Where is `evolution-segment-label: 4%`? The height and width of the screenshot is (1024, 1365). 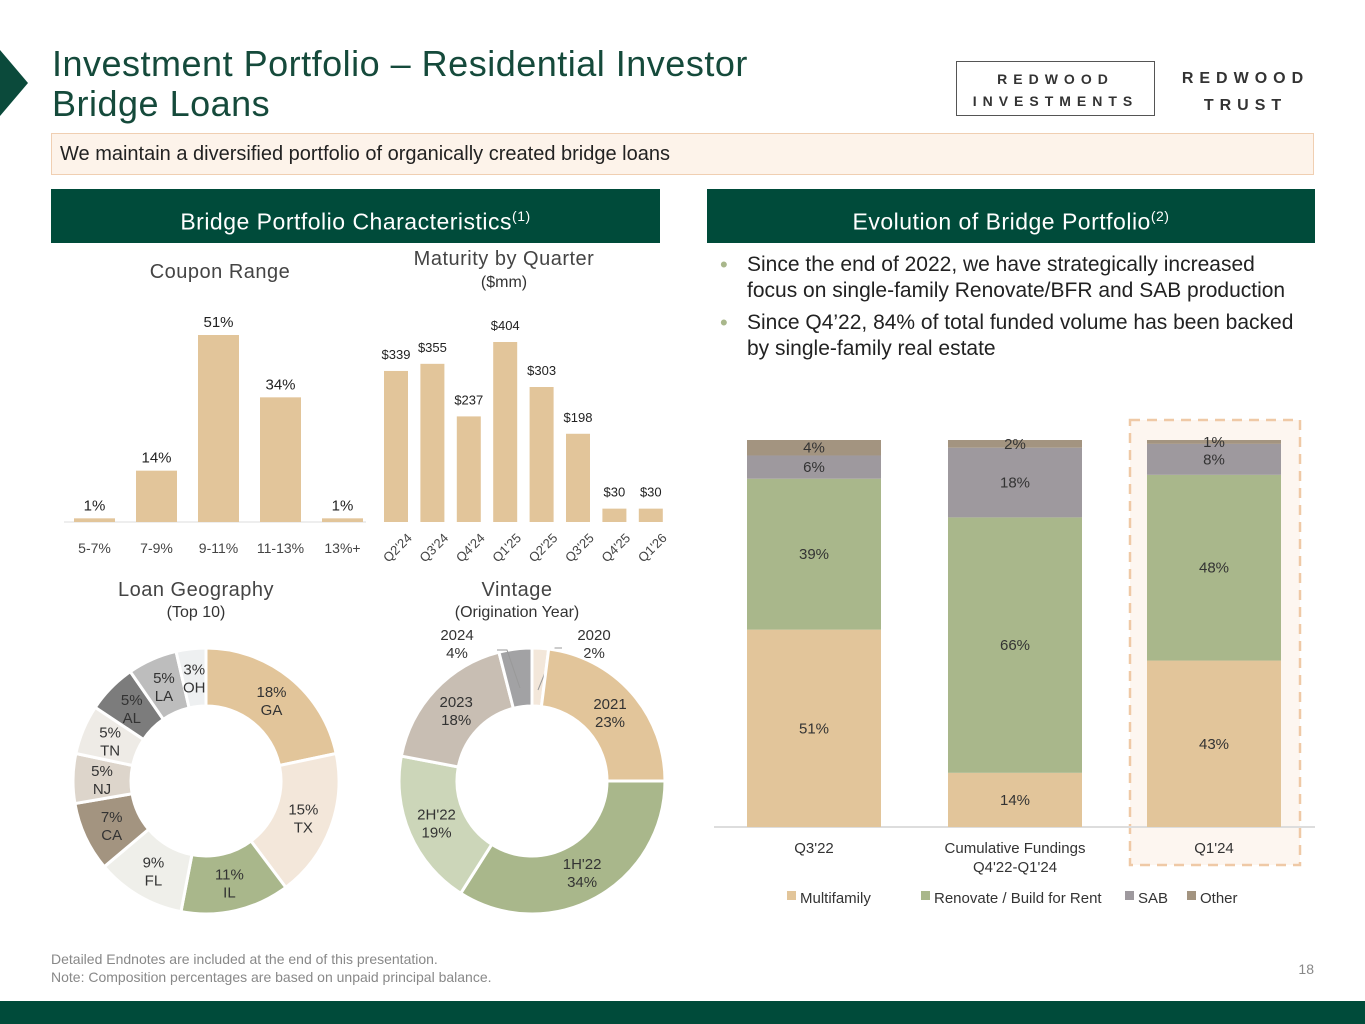 evolution-segment-label: 4% is located at coordinates (814, 448).